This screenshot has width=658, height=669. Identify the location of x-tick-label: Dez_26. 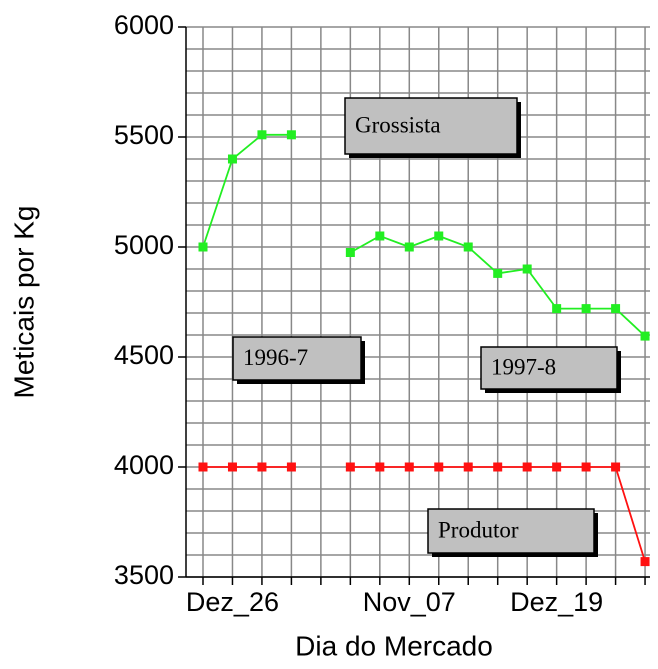
(232, 602).